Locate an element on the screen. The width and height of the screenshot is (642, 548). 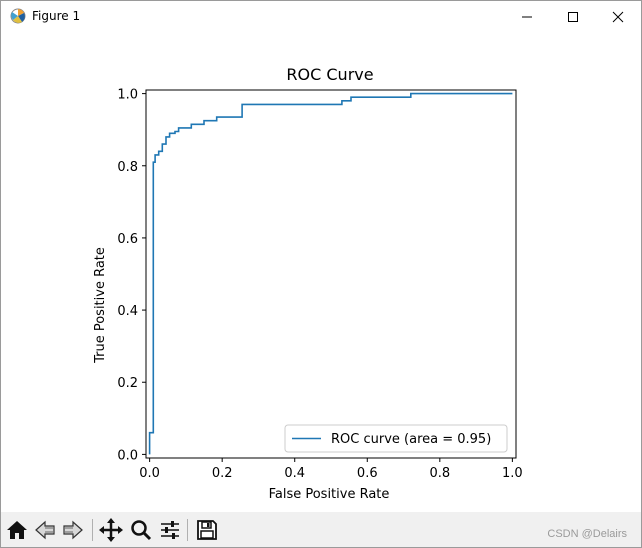
home-button is located at coordinates (17, 530).